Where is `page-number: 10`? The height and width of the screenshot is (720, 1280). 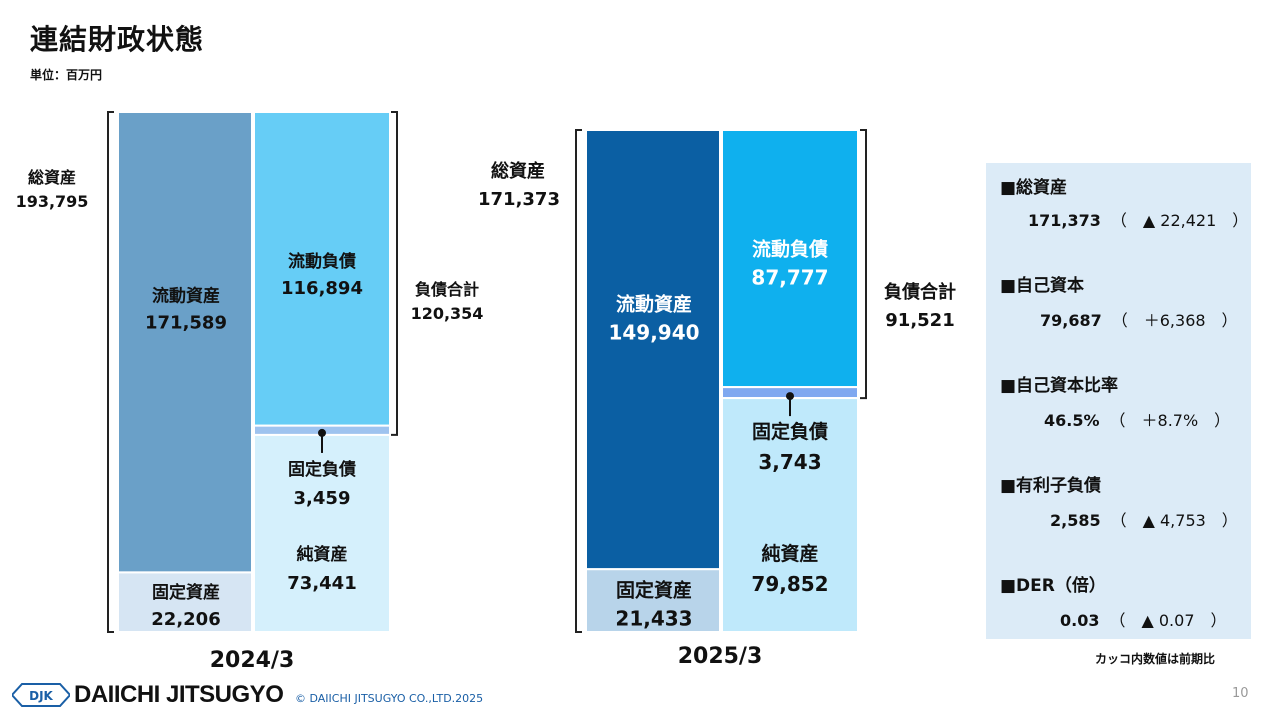
page-number: 10 is located at coordinates (1240, 693).